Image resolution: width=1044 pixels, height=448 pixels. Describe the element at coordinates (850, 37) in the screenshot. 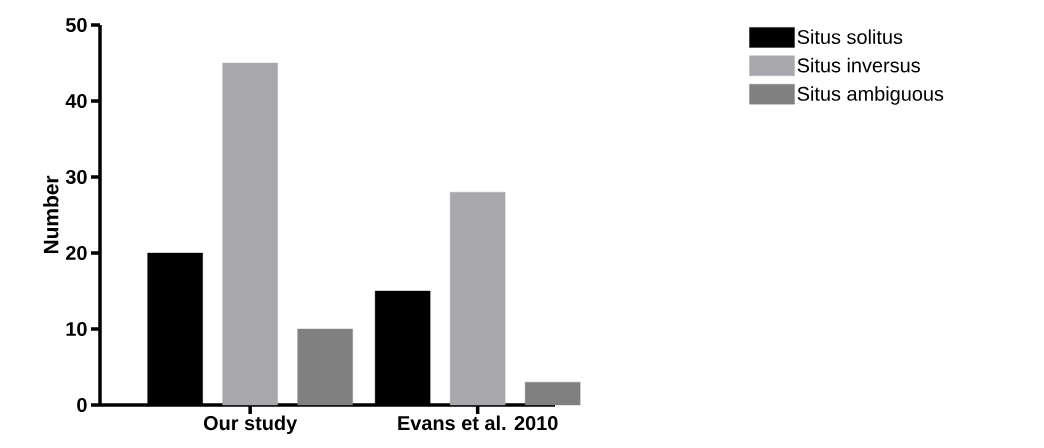

I see `legend-label: Situs solitus` at that location.